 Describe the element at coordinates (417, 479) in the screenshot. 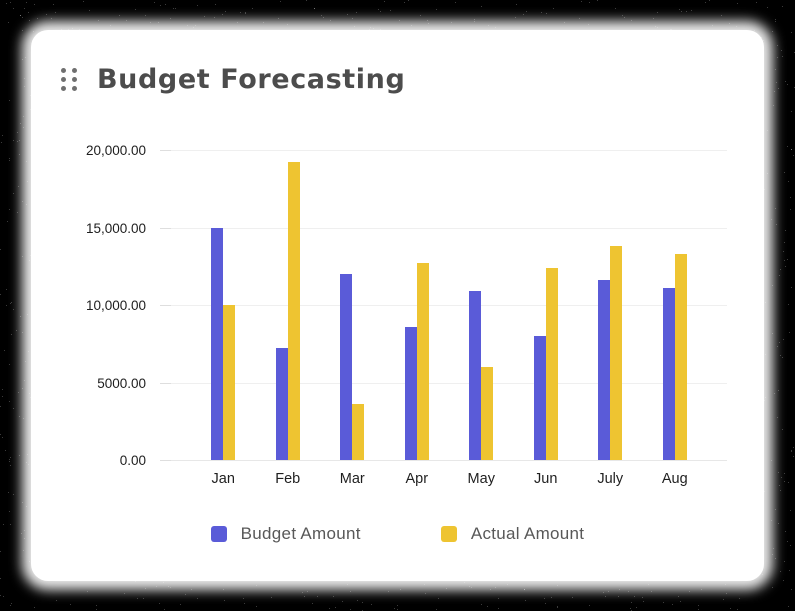

I see `x-axis-label-apr: Apr` at that location.